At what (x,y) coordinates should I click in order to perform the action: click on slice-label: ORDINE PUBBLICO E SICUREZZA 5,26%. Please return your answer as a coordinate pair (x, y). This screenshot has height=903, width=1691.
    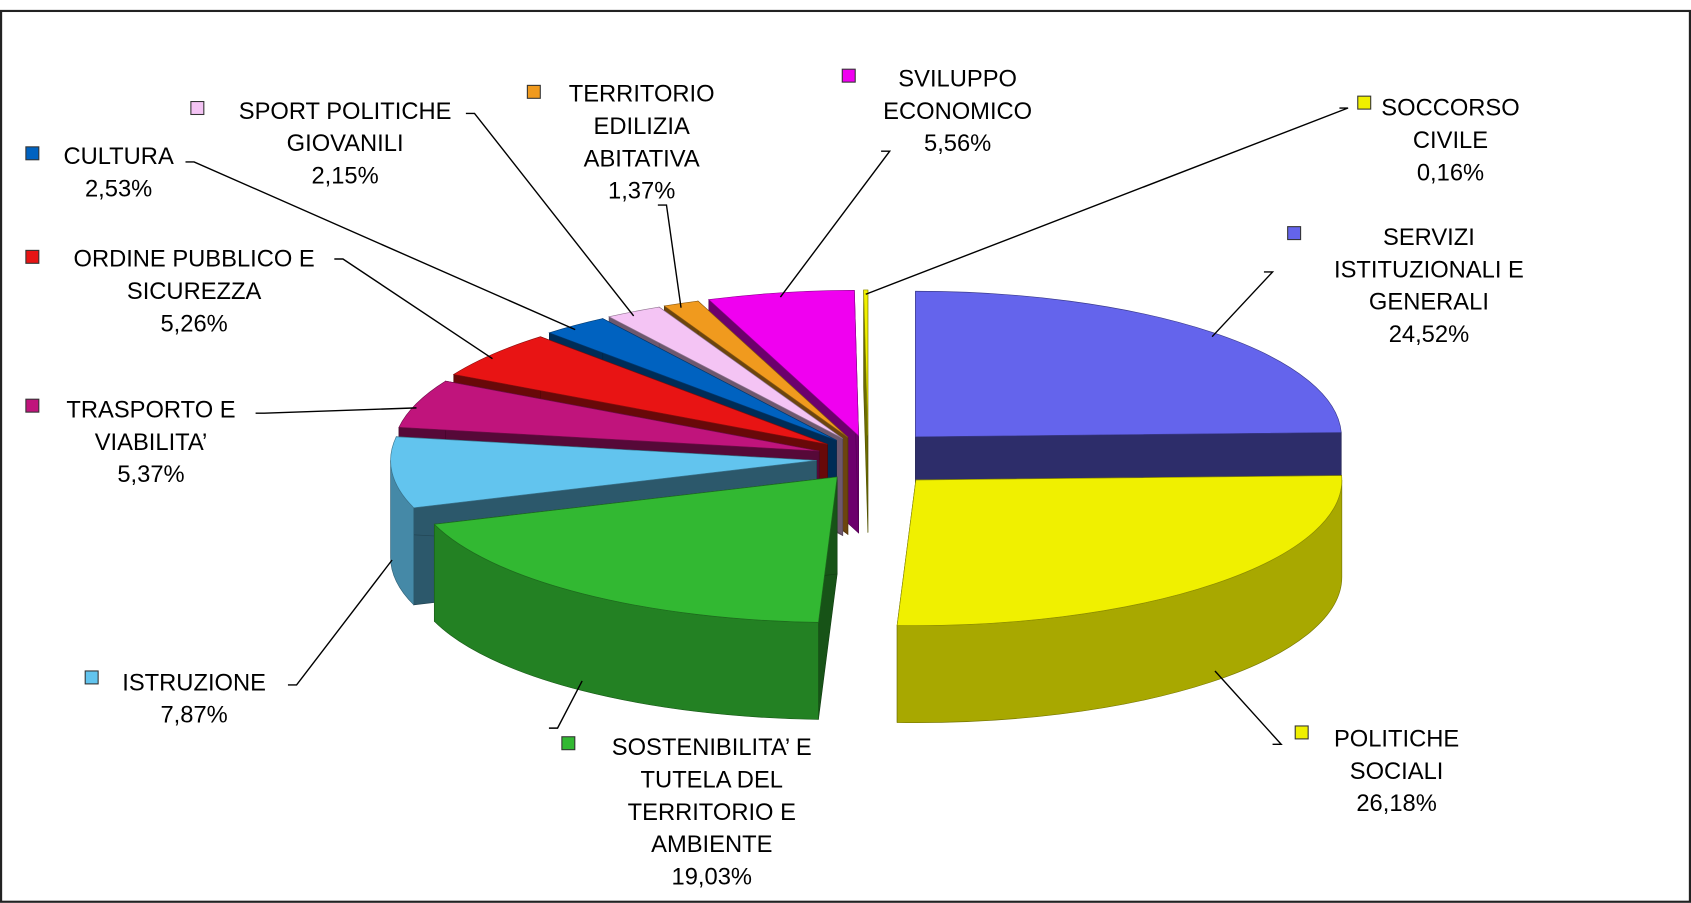
    Looking at the image, I should click on (194, 291).